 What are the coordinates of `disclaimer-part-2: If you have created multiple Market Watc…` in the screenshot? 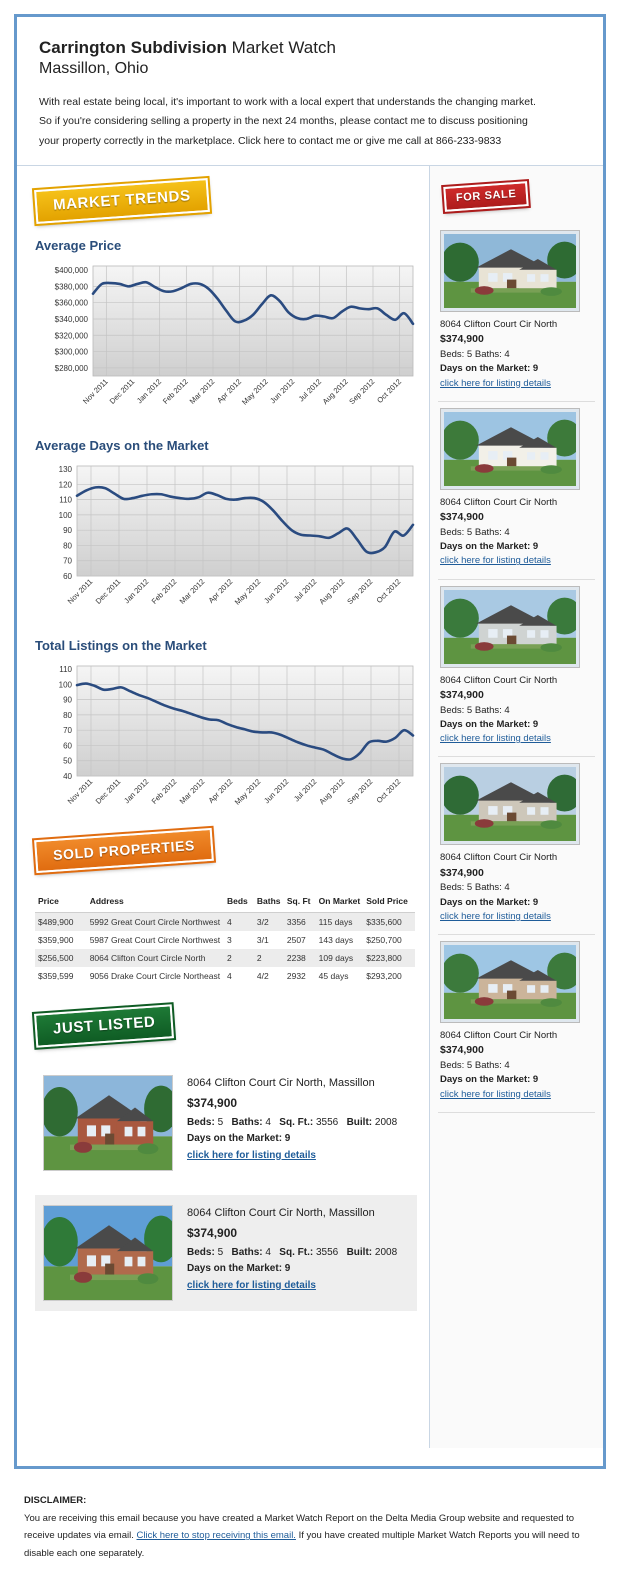 It's located at (302, 1544).